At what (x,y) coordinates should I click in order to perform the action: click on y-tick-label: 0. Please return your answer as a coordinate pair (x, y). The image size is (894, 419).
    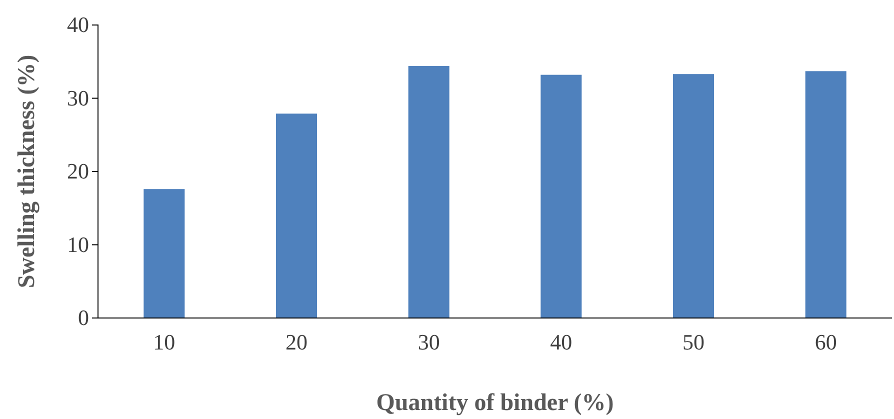
    Looking at the image, I should click on (83, 317).